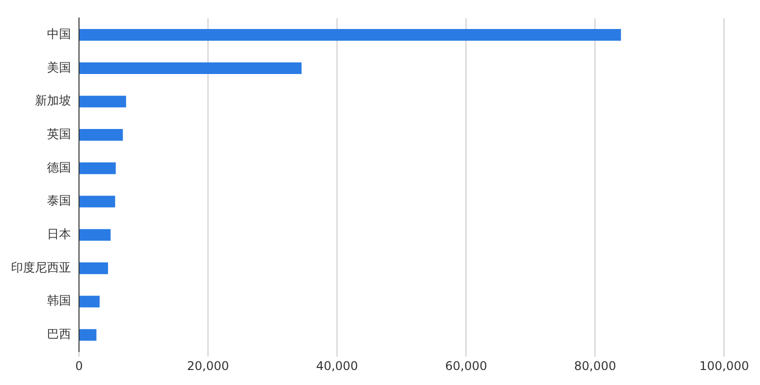 Image resolution: width=760 pixels, height=385 pixels. I want to click on x-tick-label: 80,000, so click(595, 365).